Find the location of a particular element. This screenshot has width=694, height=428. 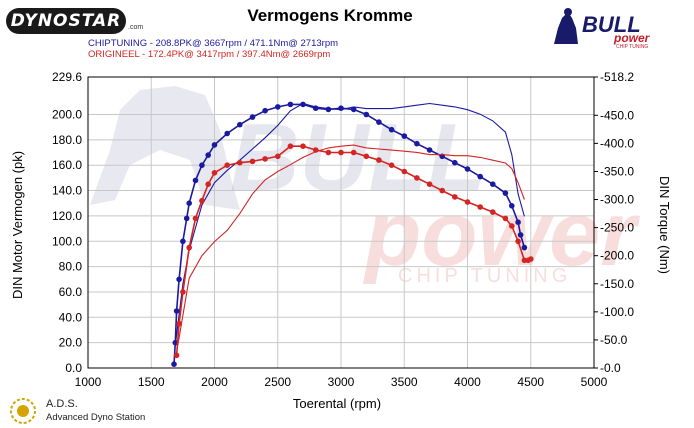

watermark-bull-icon is located at coordinates (165, 148).